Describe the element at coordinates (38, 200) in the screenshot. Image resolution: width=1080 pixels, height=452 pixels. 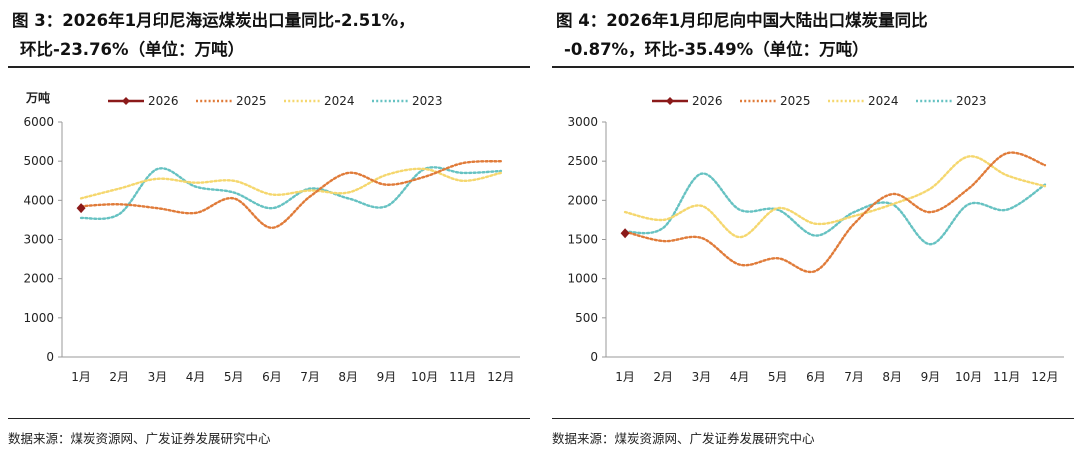
I see `y-tick-label: 4000` at that location.